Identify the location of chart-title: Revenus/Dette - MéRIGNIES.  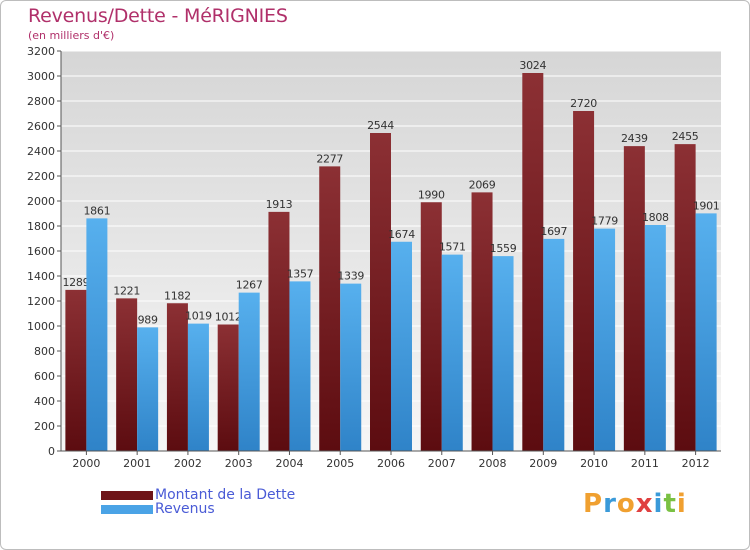
(158, 16).